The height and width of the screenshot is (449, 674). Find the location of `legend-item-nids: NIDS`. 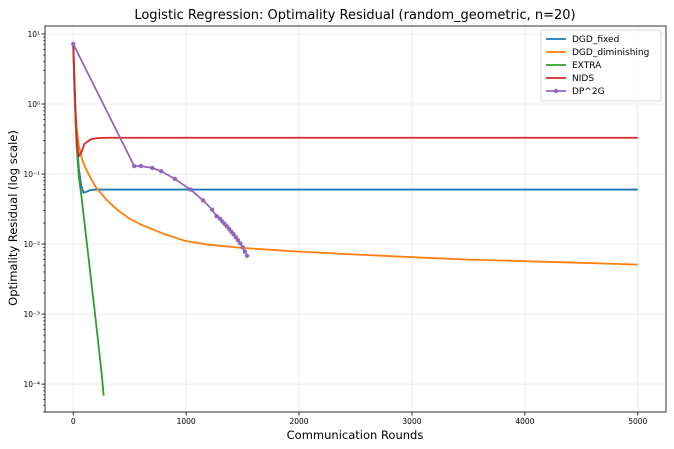

legend-item-nids: NIDS is located at coordinates (570, 79).